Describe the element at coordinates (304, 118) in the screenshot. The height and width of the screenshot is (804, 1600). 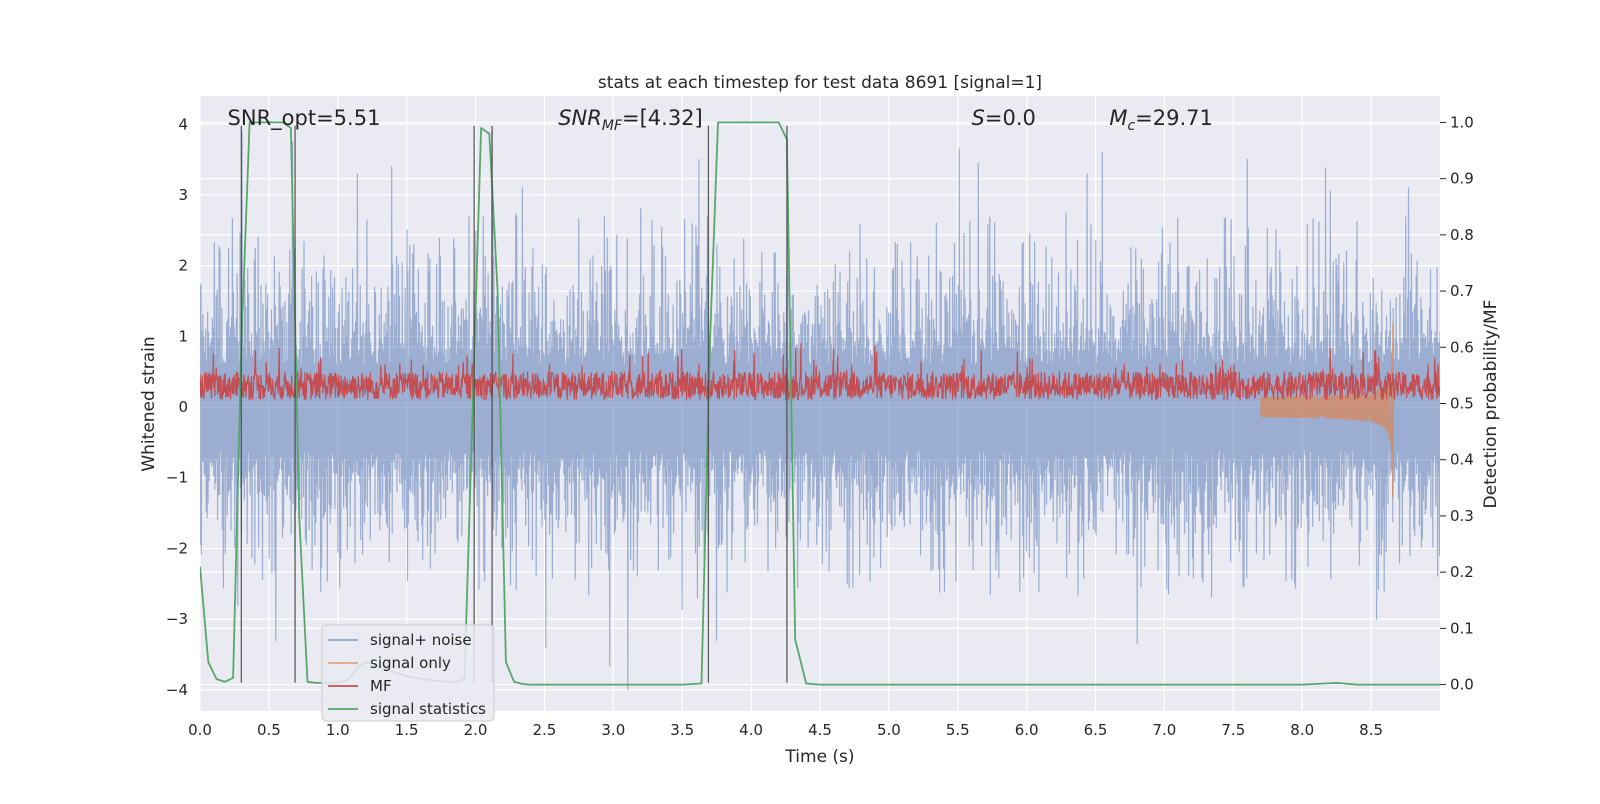
I see `annotation-text: SNR_opt=5.51` at that location.